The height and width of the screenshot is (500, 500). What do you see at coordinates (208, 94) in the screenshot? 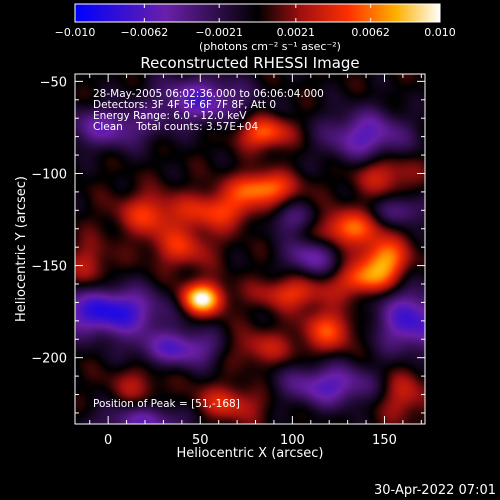
I see `annotation-time: 28-May-2005 06:02:36.000 to 06:06:04.000` at bounding box center [208, 94].